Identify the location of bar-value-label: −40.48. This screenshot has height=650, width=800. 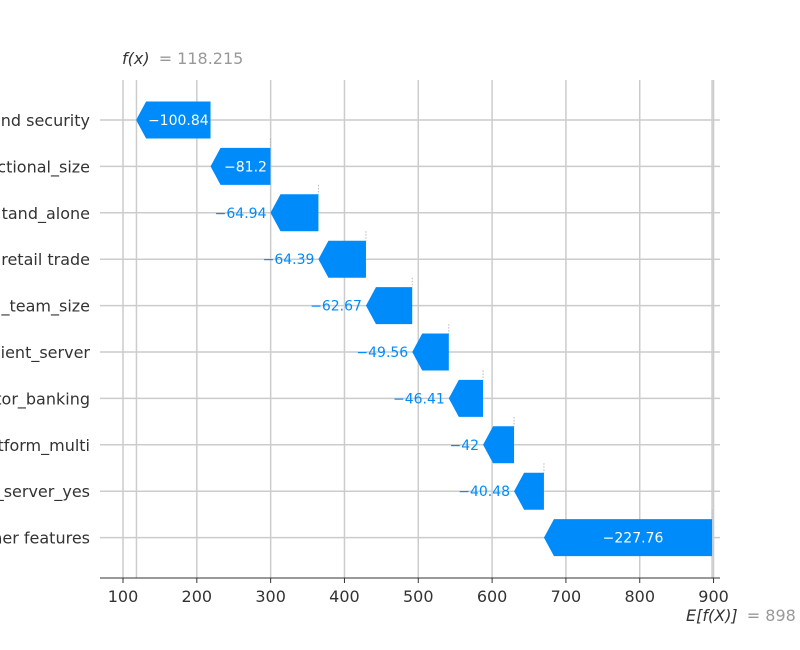
(484, 492).